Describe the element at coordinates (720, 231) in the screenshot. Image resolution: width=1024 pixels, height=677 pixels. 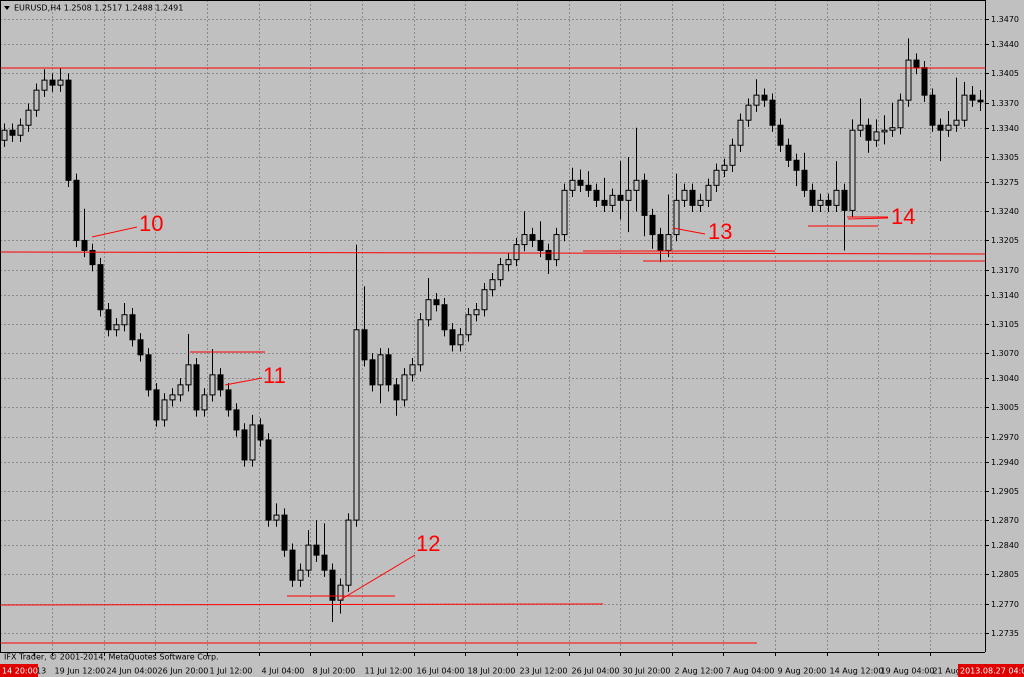
I see `annotation: 13` at that location.